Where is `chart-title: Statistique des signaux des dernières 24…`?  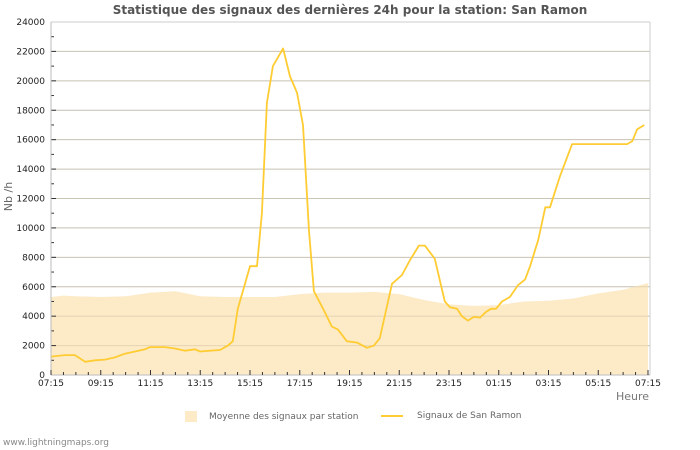 chart-title: Statistique des signaux des dernières 24… is located at coordinates (350, 10).